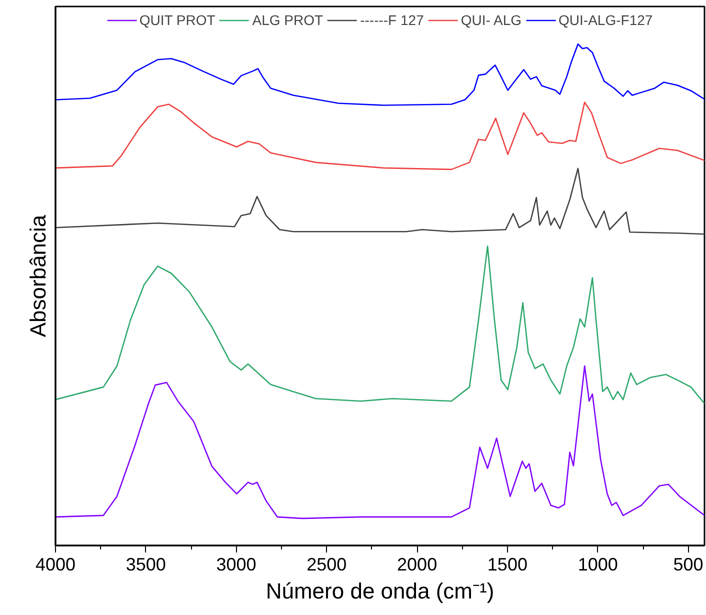  What do you see at coordinates (417, 564) in the screenshot?
I see `x-tick-label: 2000` at bounding box center [417, 564].